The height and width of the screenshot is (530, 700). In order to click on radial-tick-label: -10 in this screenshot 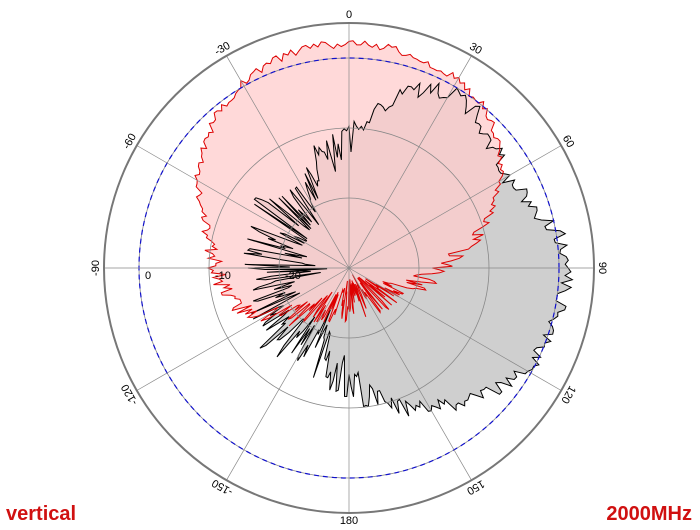, I will do `click(223, 276)`.